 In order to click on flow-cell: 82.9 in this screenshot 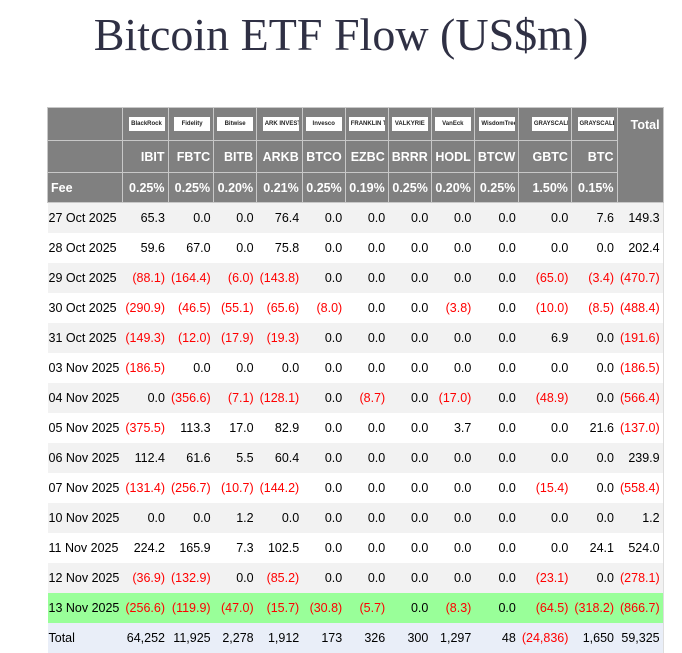, I will do `click(279, 428)`.